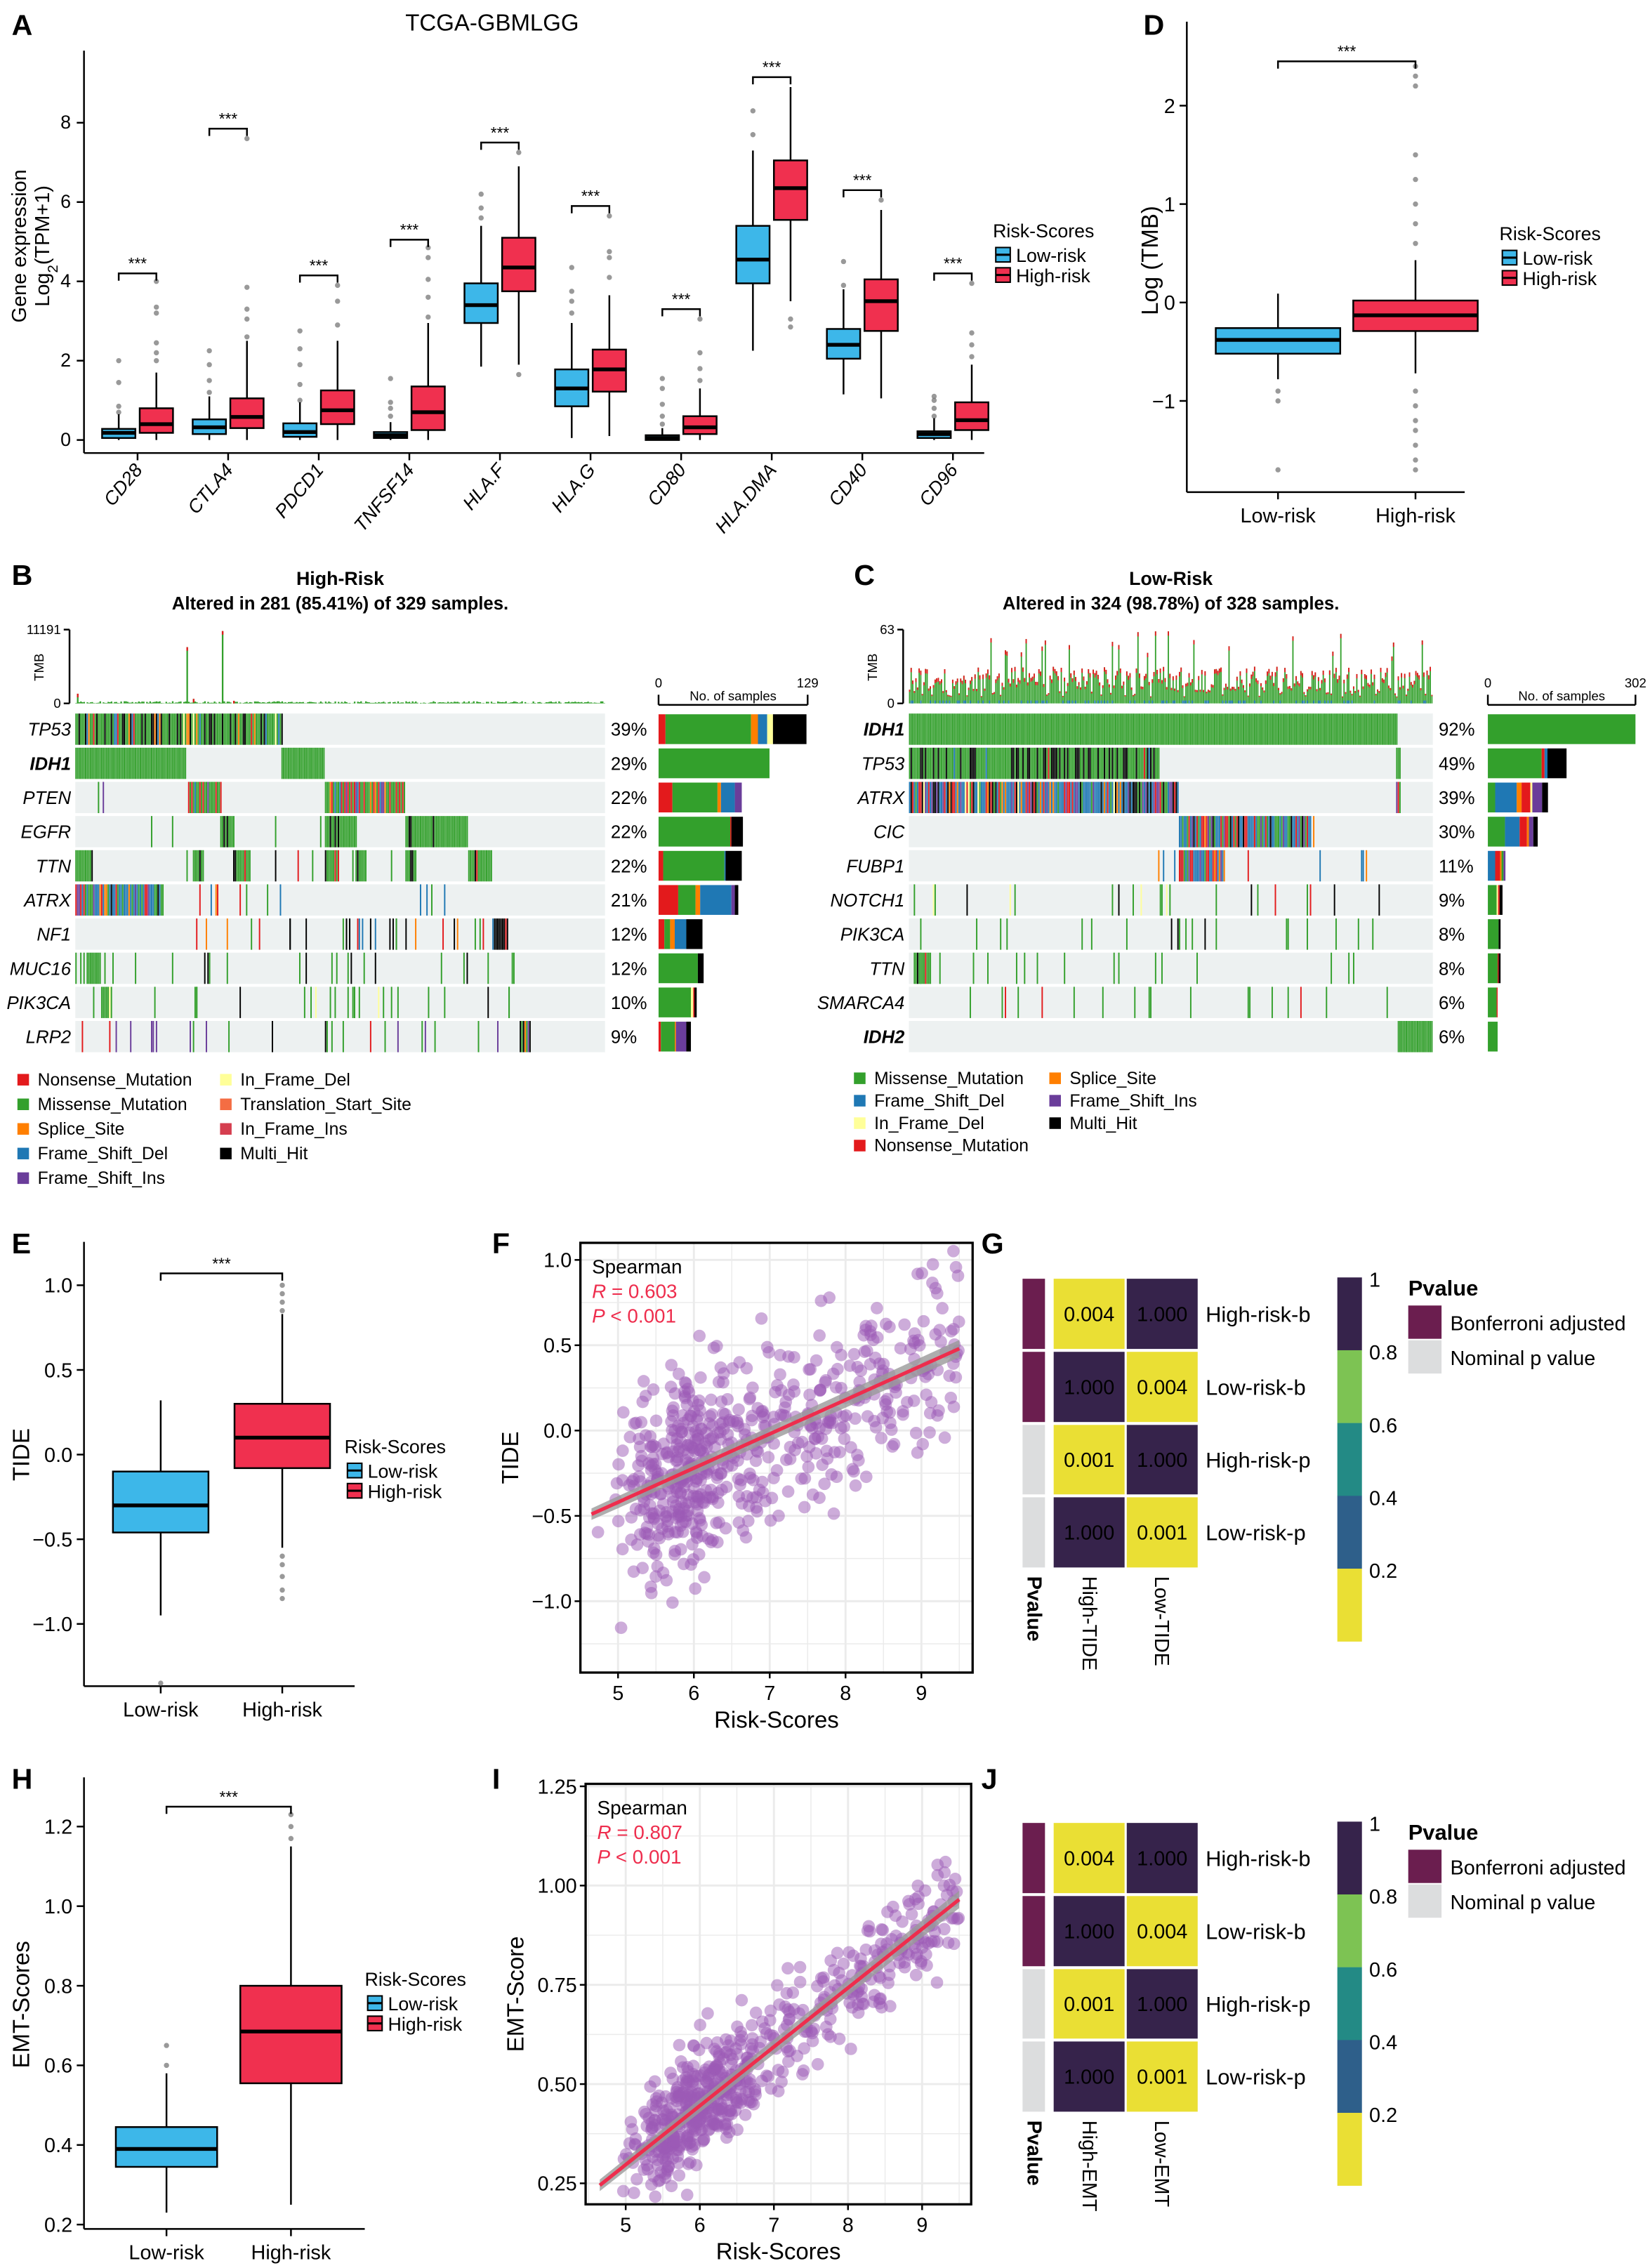  What do you see at coordinates (226, 1104) in the screenshot?
I see `legend-key-tss` at bounding box center [226, 1104].